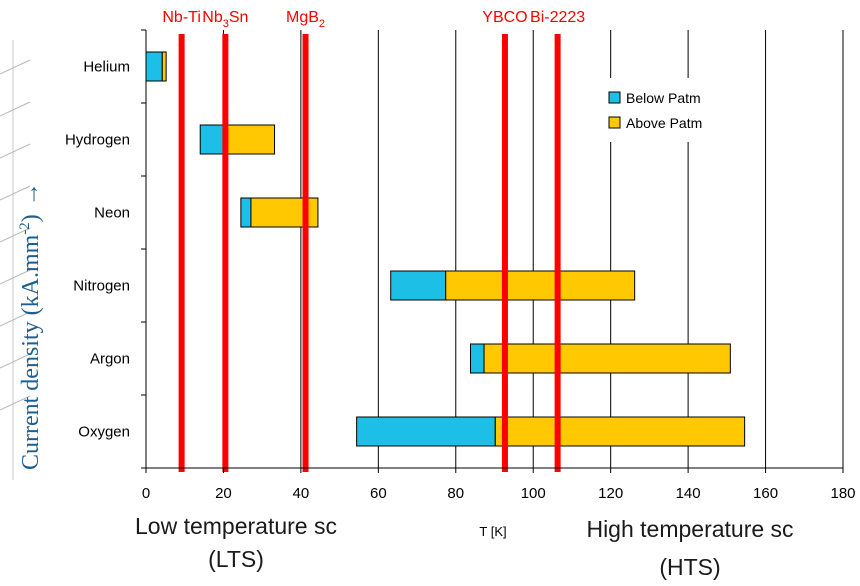  Describe the element at coordinates (373, 19) in the screenshot. I see `superconductor-labels: Nb-Ti Nb3Sn MgB2 YBCO Bi-2223` at that location.